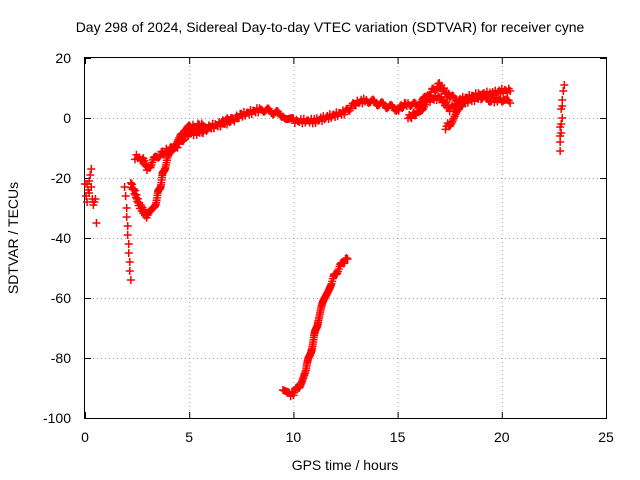 Image resolution: width=640 pixels, height=480 pixels. Describe the element at coordinates (61, 298) in the screenshot. I see `y-tick-label: -60` at that location.